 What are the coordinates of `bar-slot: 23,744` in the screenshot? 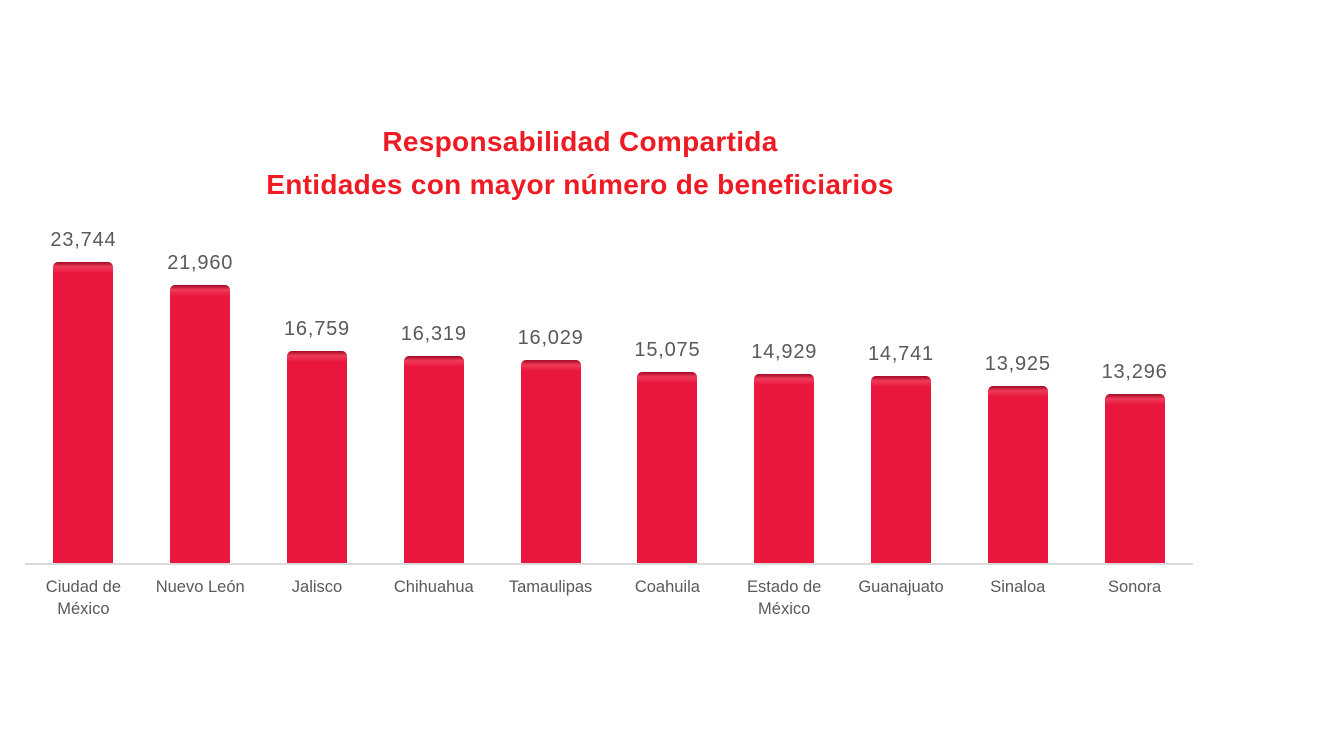 It's located at (83, 393).